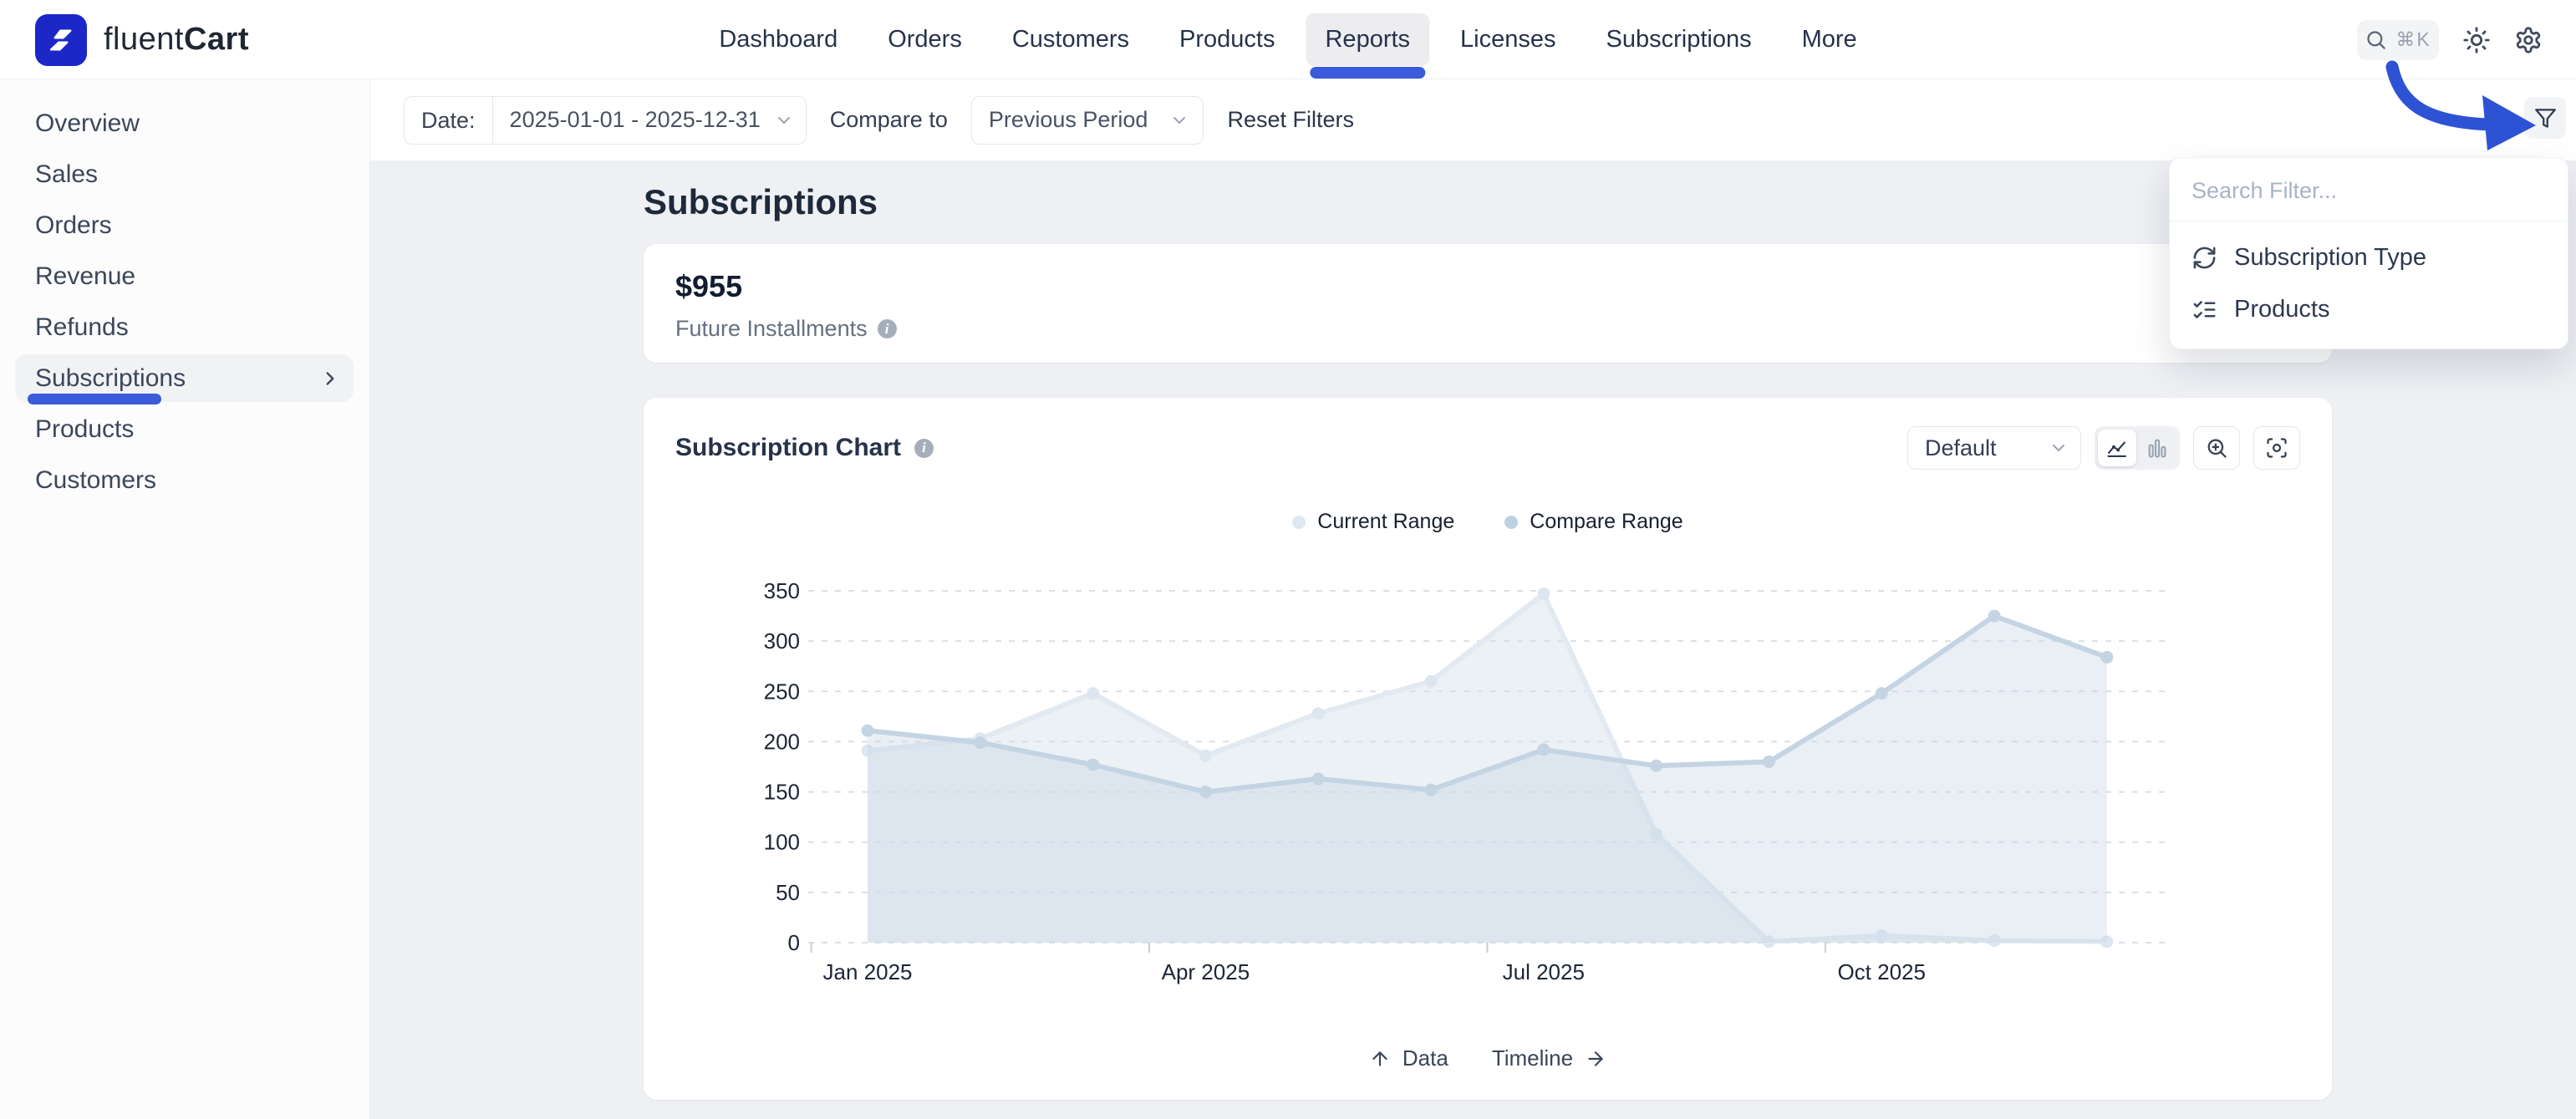  What do you see at coordinates (85, 276) in the screenshot?
I see `sidebar-item-label: Revenue` at bounding box center [85, 276].